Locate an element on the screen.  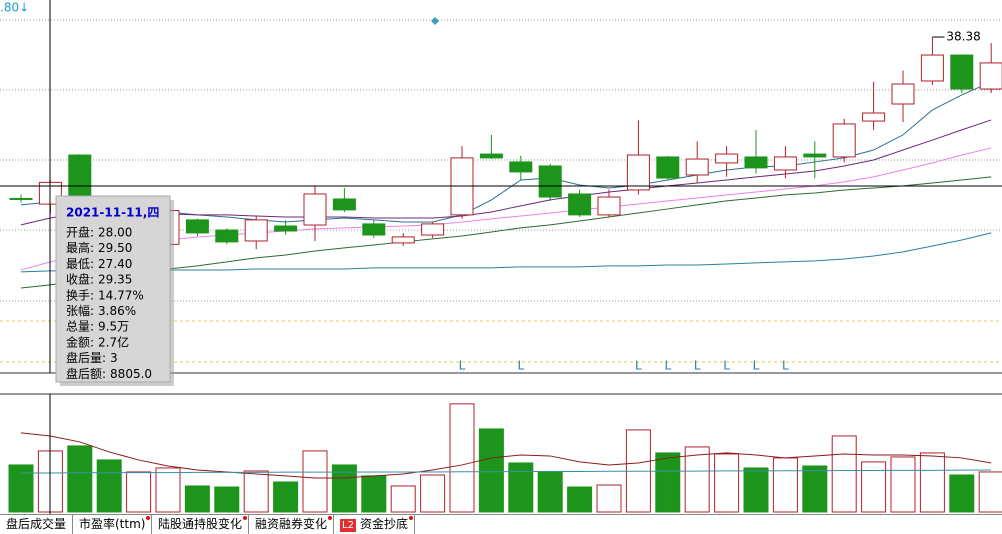
tab: 陆股通持股变化 is located at coordinates (201, 524).